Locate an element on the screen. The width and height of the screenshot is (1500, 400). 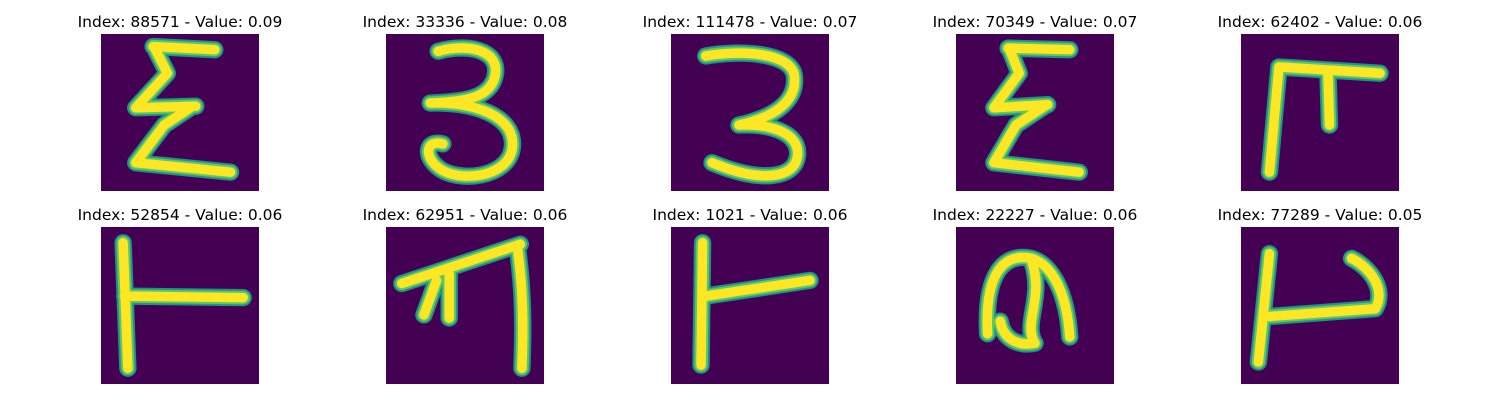
sample-tile: Index: 33336 - Value: 0.08 is located at coordinates (465, 105).